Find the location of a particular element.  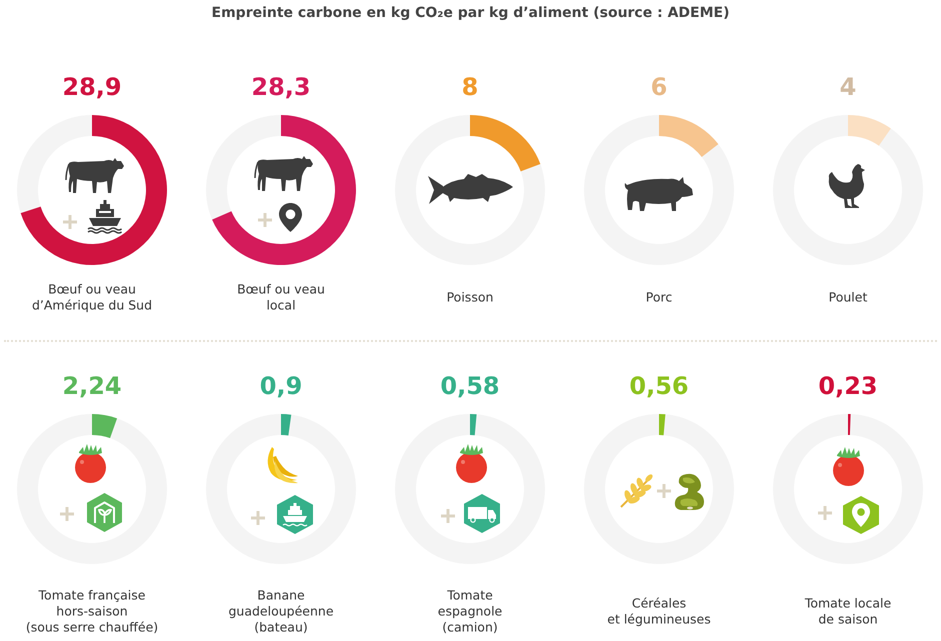

data-label: 28,9 is located at coordinates (92, 87).